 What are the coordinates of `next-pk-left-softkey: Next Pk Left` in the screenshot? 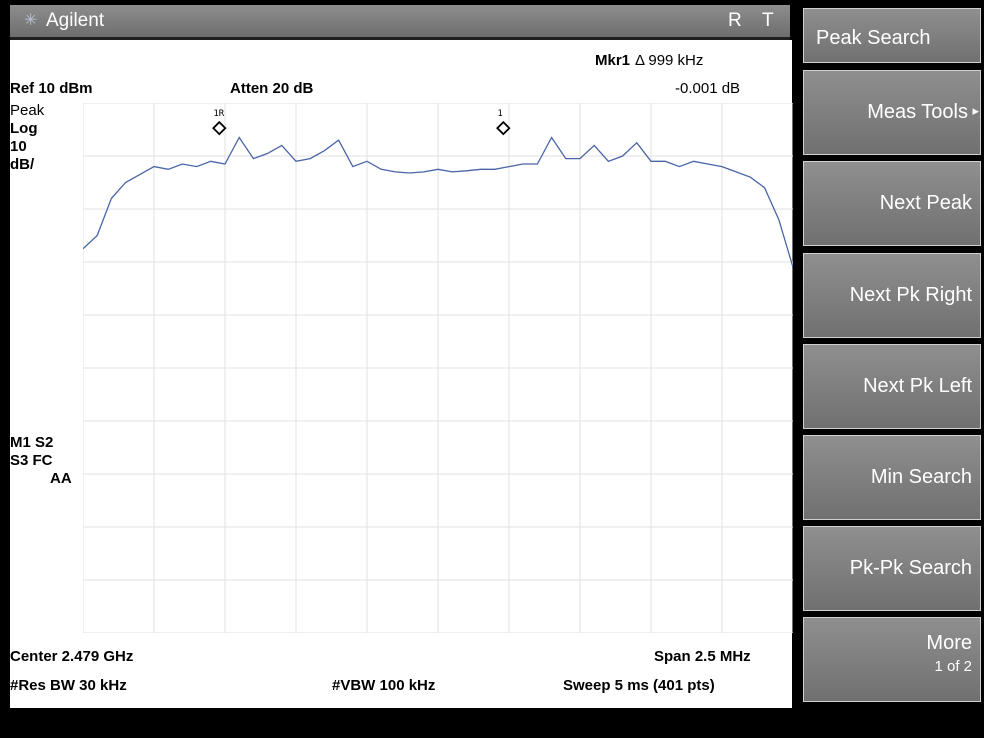 It's located at (892, 386).